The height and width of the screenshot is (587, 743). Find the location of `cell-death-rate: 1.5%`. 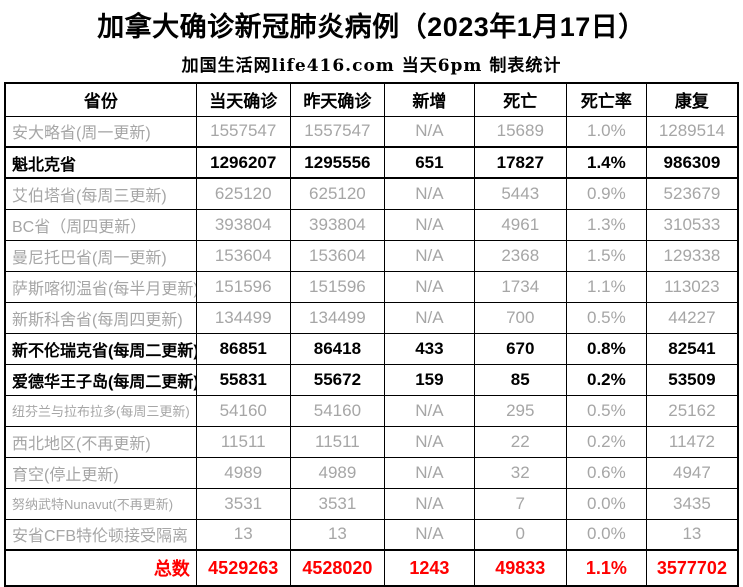

cell-death-rate: 1.5% is located at coordinates (606, 255).